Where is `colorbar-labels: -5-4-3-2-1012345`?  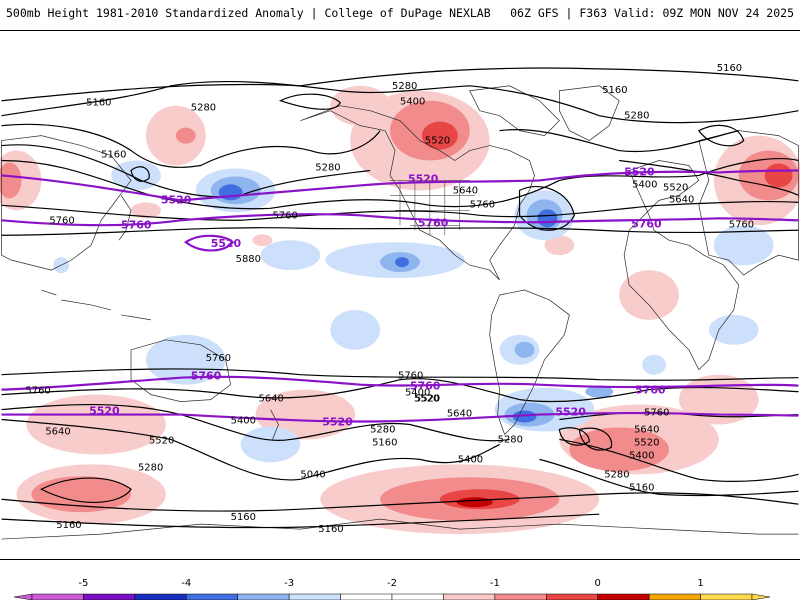 colorbar-labels: -5-4-3-2-1012345 is located at coordinates (390, 583).